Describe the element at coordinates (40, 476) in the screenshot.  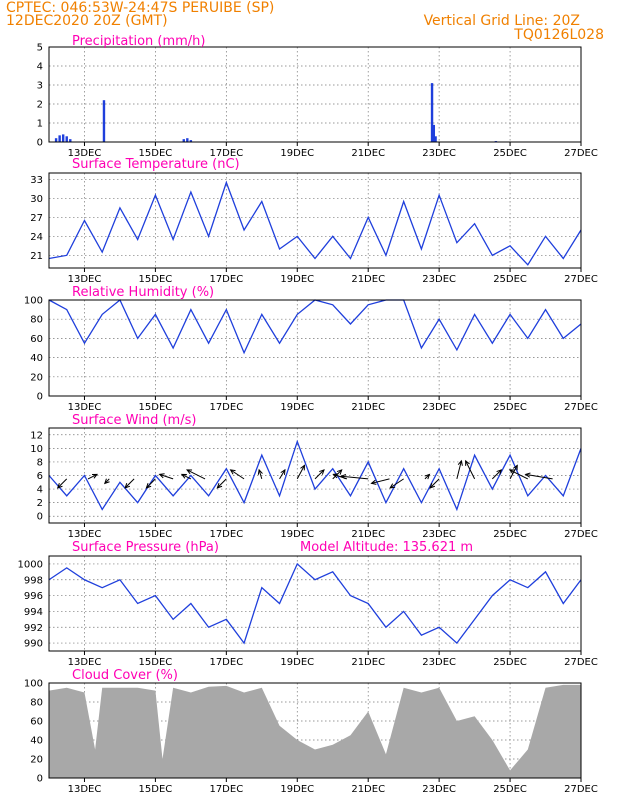
I see `y-tick-label: 6` at that location.